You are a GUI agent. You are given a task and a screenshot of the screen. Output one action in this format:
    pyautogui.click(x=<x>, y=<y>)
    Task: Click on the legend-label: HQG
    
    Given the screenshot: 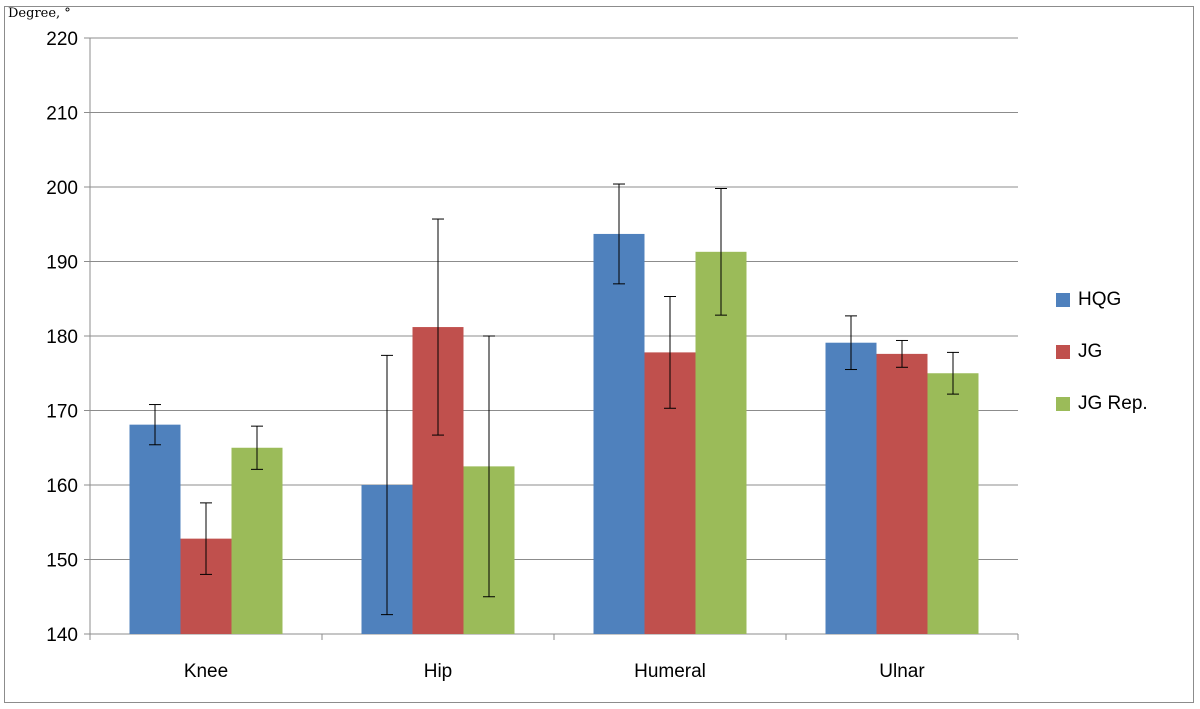 What is the action you would take?
    pyautogui.click(x=1100, y=299)
    